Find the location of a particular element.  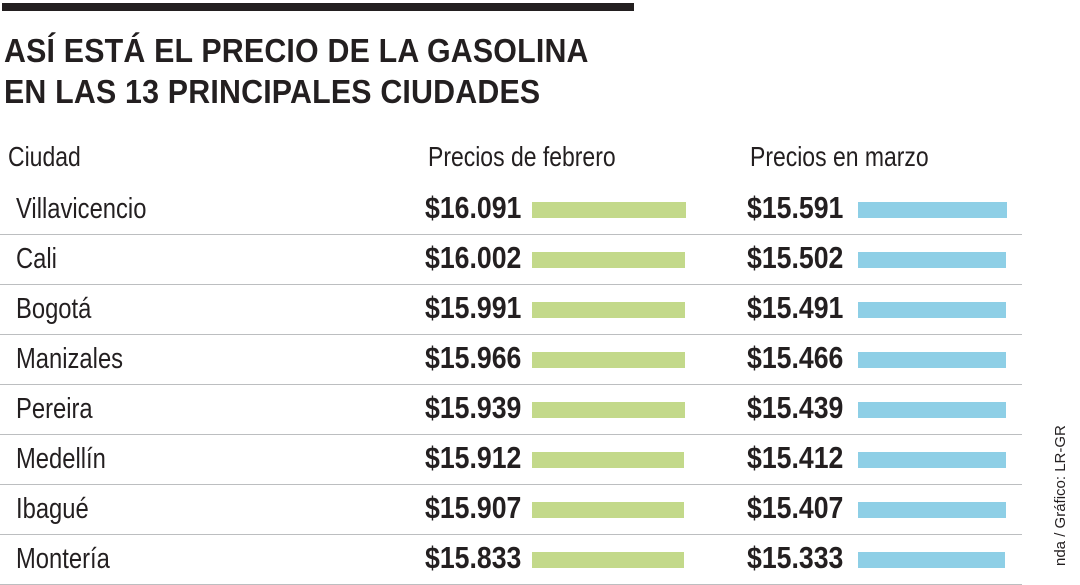

city-label: Villavicencio is located at coordinates (81, 209).